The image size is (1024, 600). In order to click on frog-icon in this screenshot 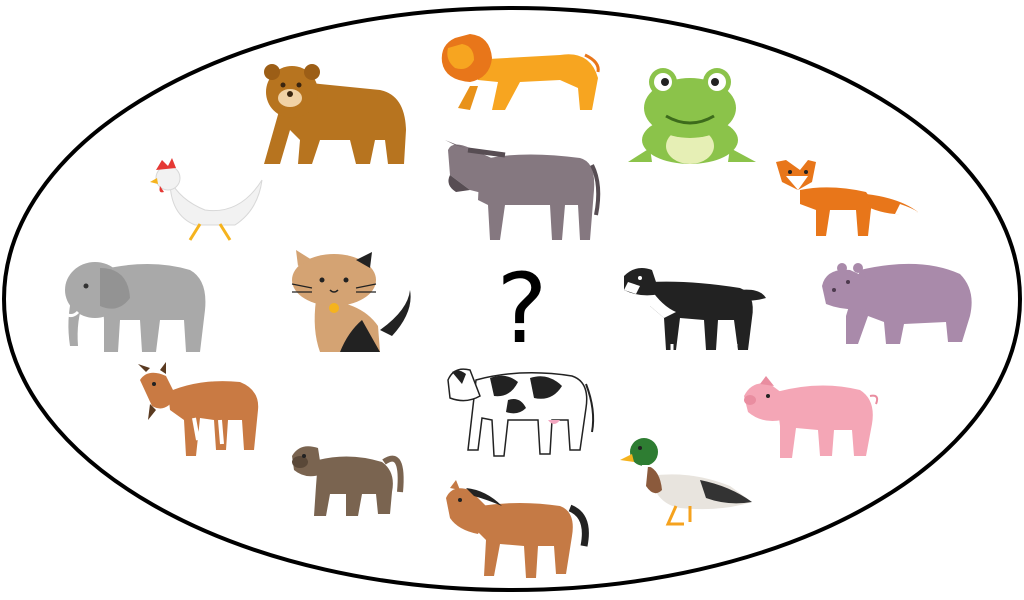, I will do `click(692, 116)`.